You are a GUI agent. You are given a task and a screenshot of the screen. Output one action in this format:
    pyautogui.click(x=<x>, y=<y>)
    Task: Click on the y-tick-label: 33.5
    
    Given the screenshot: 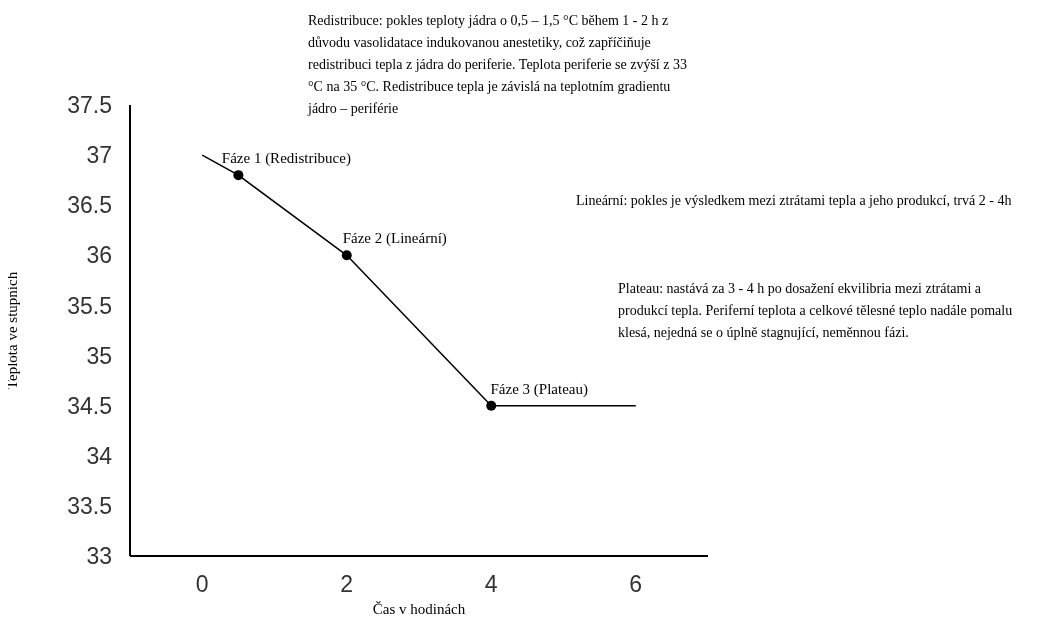 What is the action you would take?
    pyautogui.click(x=89, y=506)
    